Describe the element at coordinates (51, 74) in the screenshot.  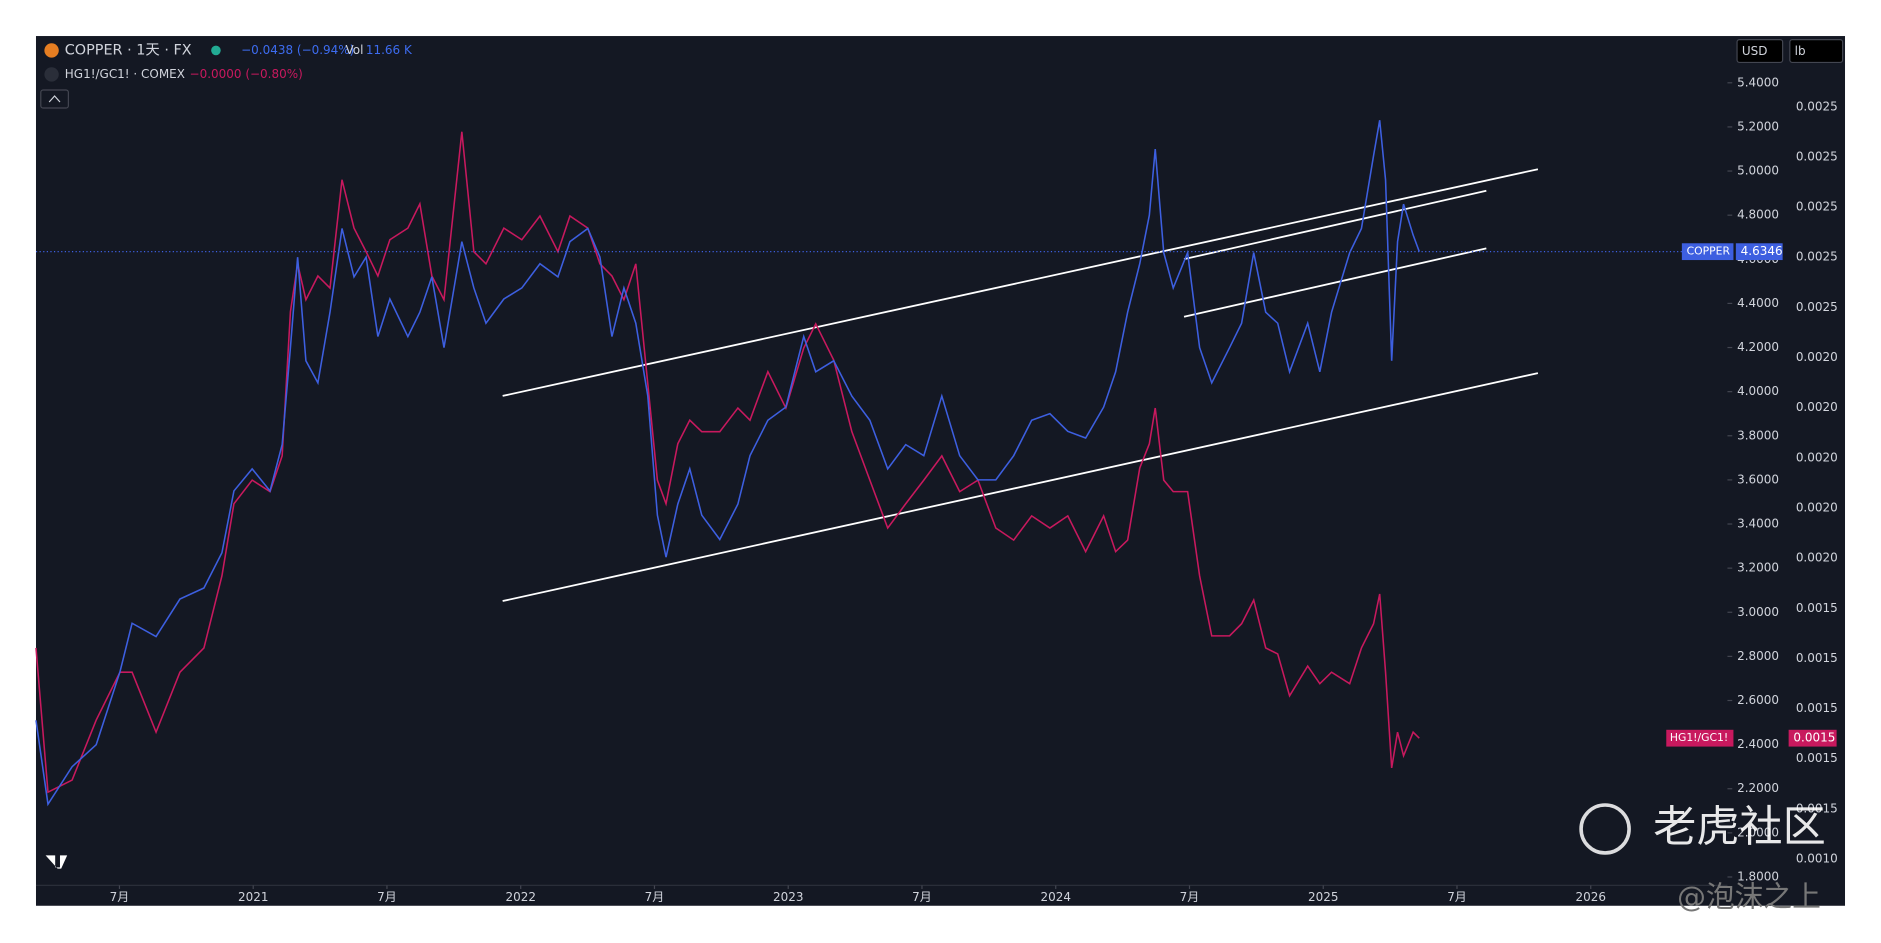
I see `symbol2-icon` at that location.